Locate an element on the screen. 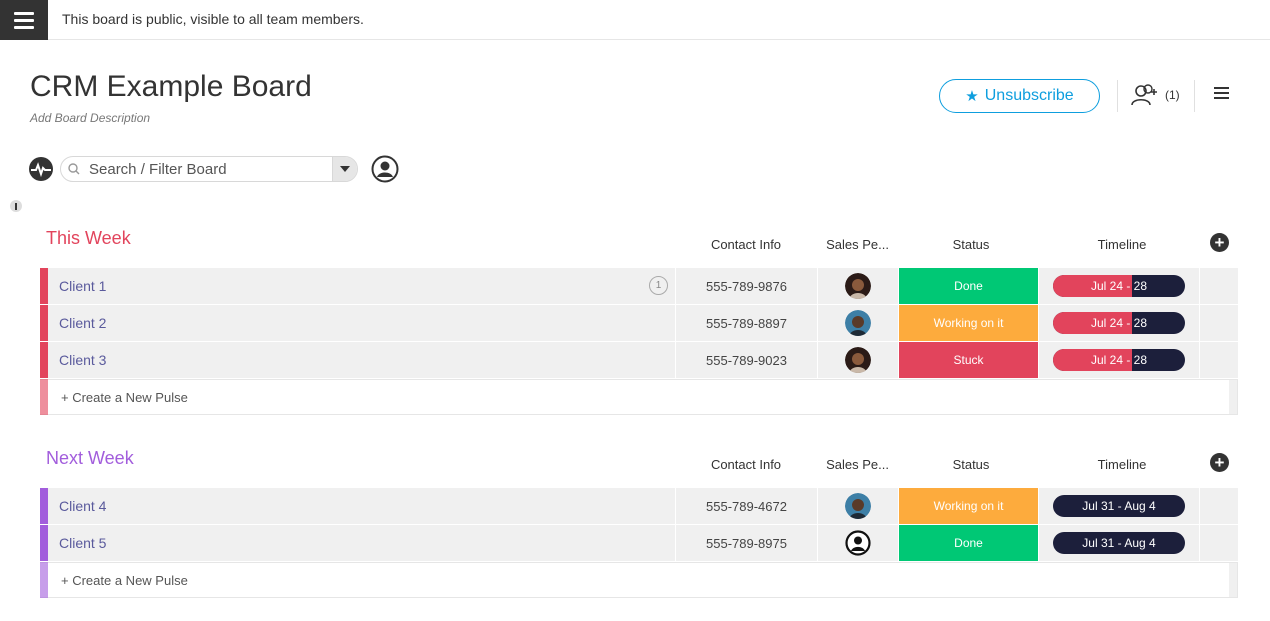 The image size is (1270, 621). pulse-name: Client 4 is located at coordinates (83, 506).